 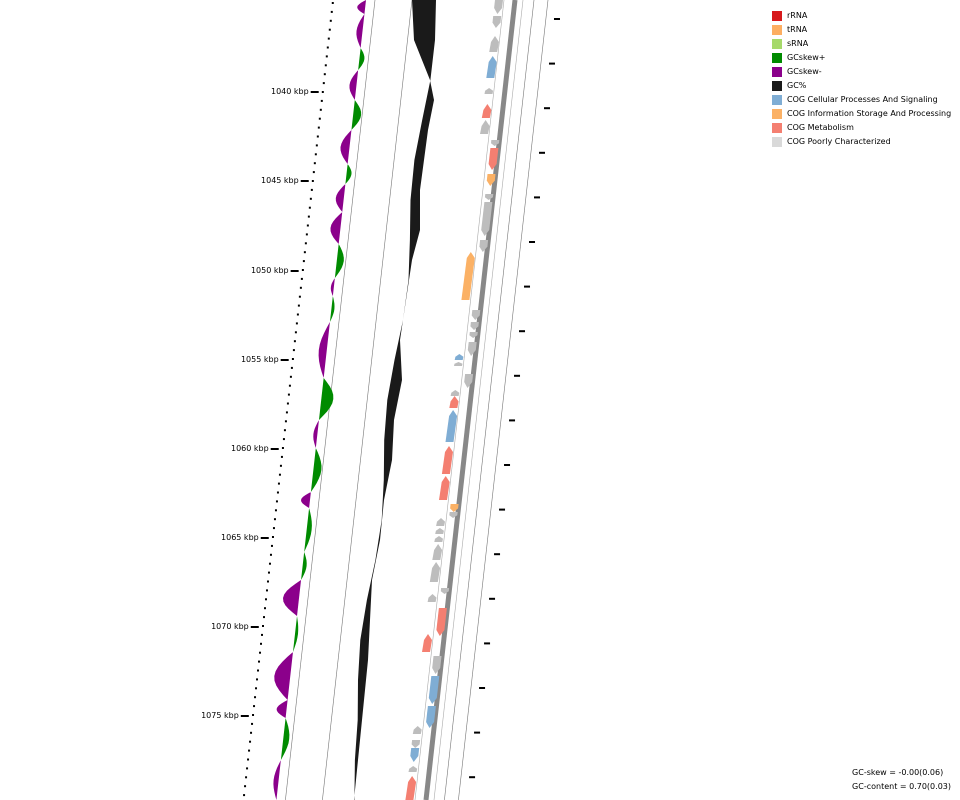 I want to click on tick-label: 1075 kbp, so click(x=220, y=715).